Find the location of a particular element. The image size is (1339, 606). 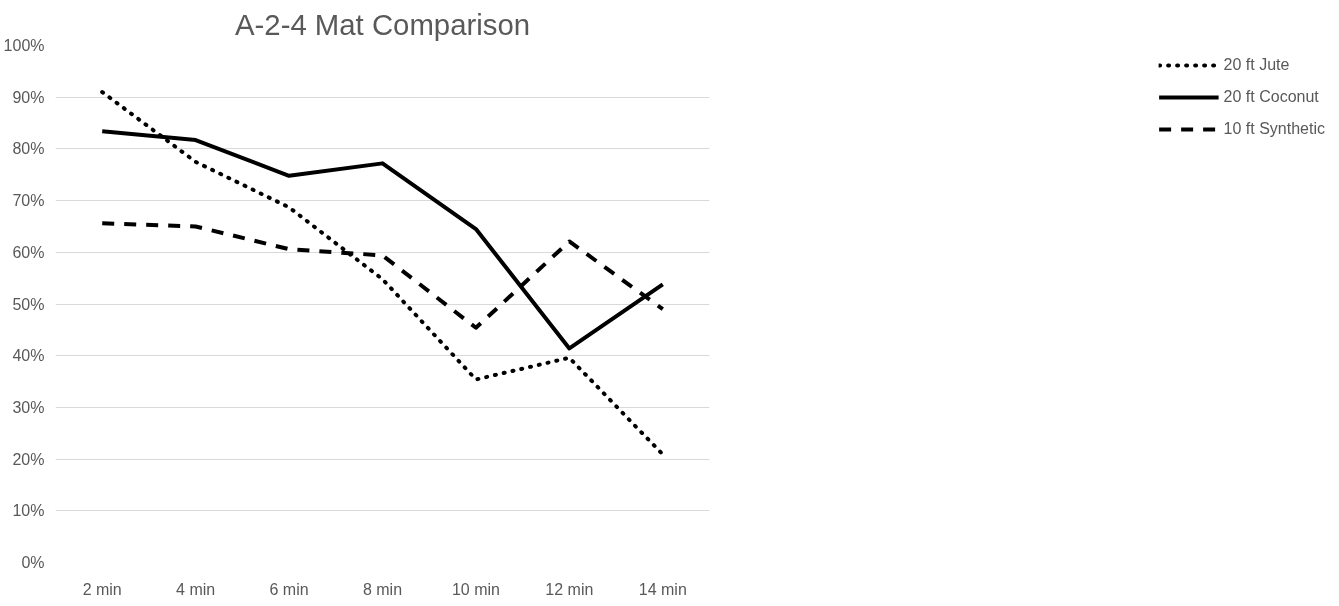

legend-label: 20 ft Jute is located at coordinates (1256, 65).